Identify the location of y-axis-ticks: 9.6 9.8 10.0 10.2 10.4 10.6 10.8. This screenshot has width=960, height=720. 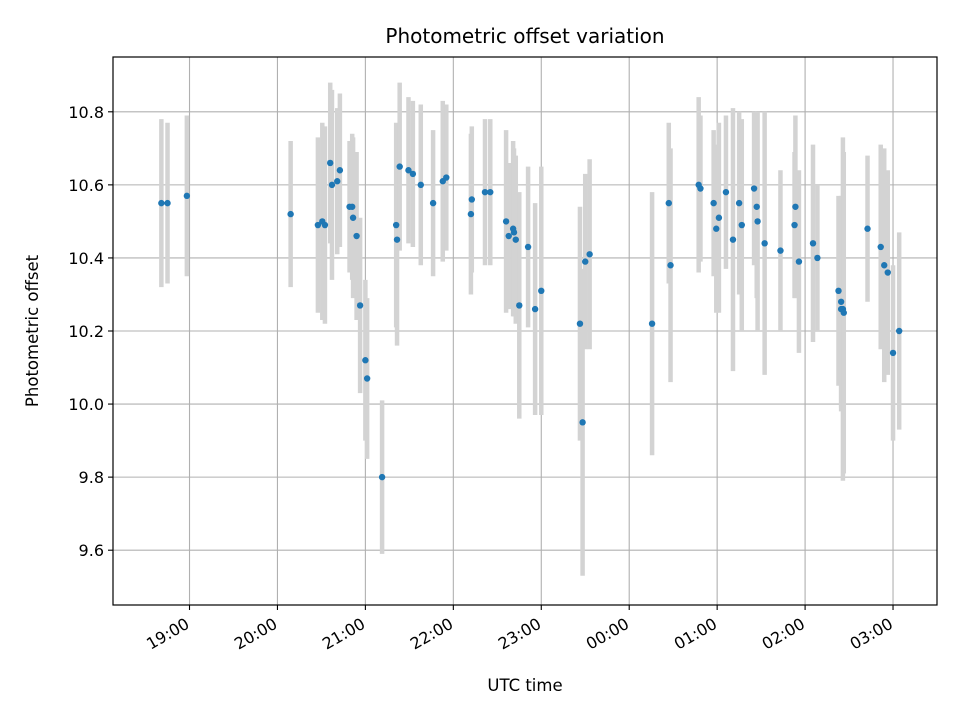
(90, 331).